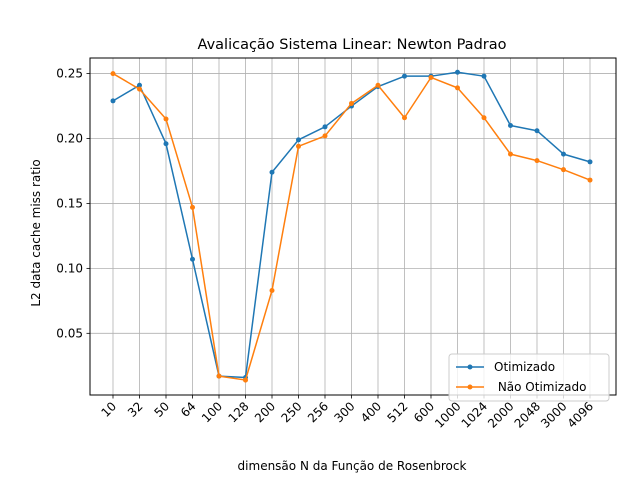 The height and width of the screenshot is (480, 640). Describe the element at coordinates (69, 139) in the screenshot. I see `y-tick-label: 0.20` at that location.